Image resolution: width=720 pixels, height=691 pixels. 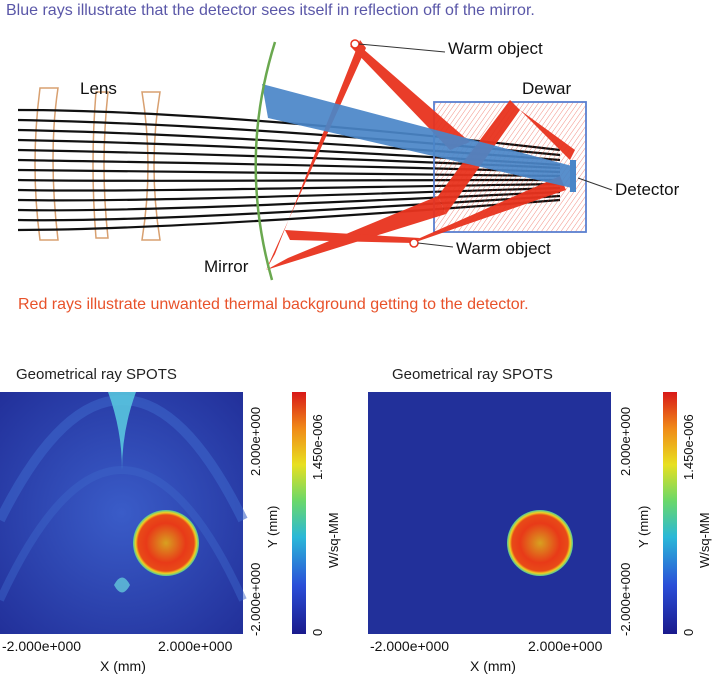 What do you see at coordinates (414, 243) in the screenshot?
I see `warm-object-bottom` at bounding box center [414, 243].